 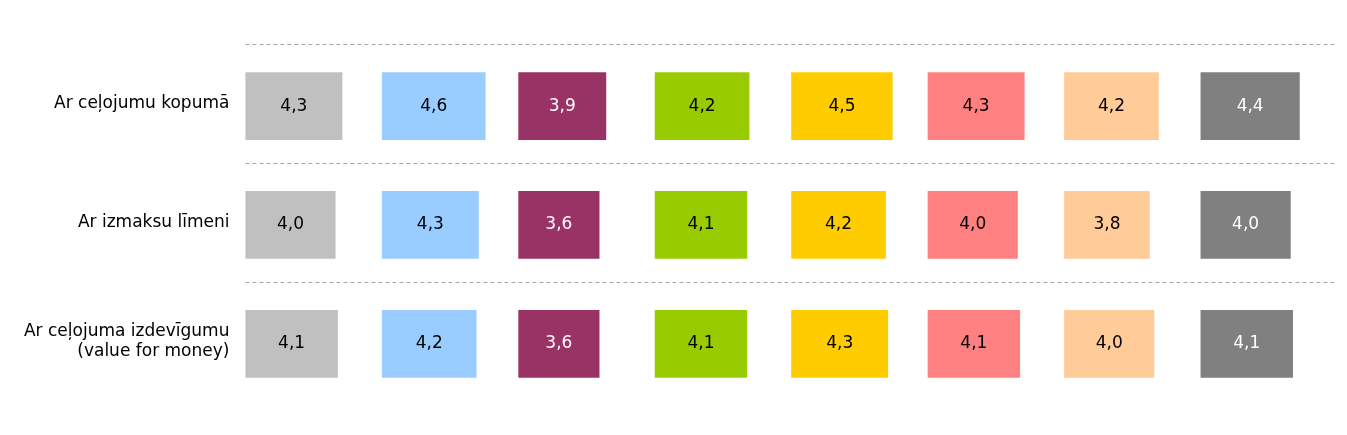 What do you see at coordinates (142, 102) in the screenshot?
I see `y-tick-label: Ar ceļojumu kopumā` at bounding box center [142, 102].